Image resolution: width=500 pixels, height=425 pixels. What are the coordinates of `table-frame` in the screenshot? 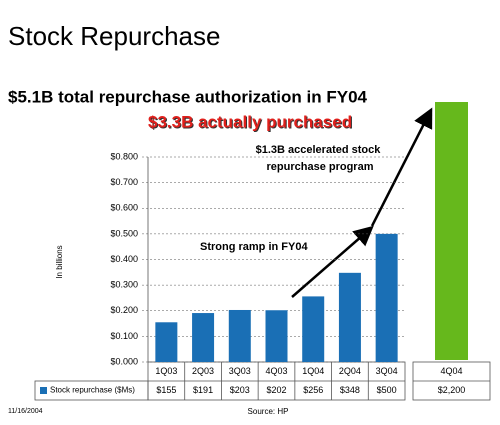 It's located at (91, 390).